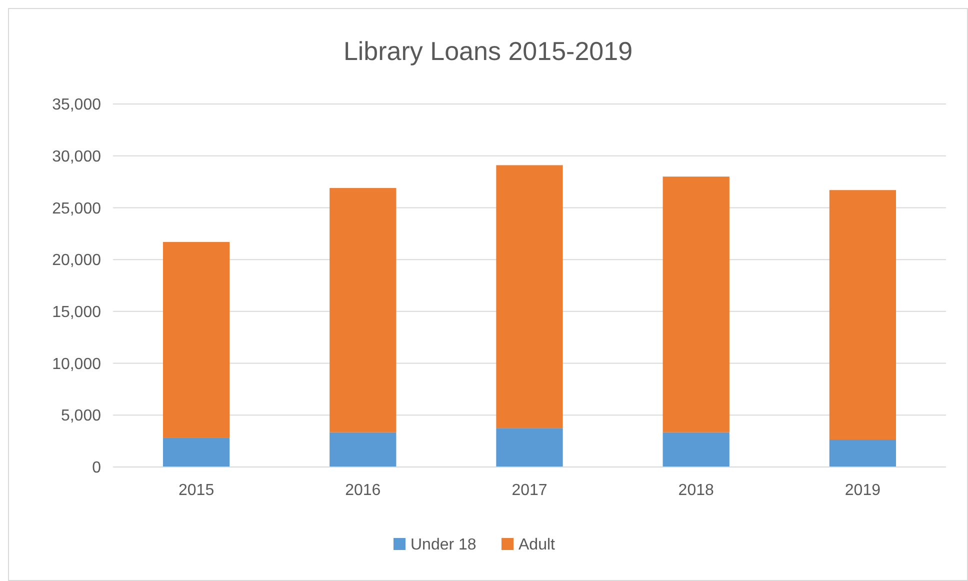 Image resolution: width=968 pixels, height=581 pixels. What do you see at coordinates (97, 468) in the screenshot?
I see `y-tick-label: 0` at bounding box center [97, 468].